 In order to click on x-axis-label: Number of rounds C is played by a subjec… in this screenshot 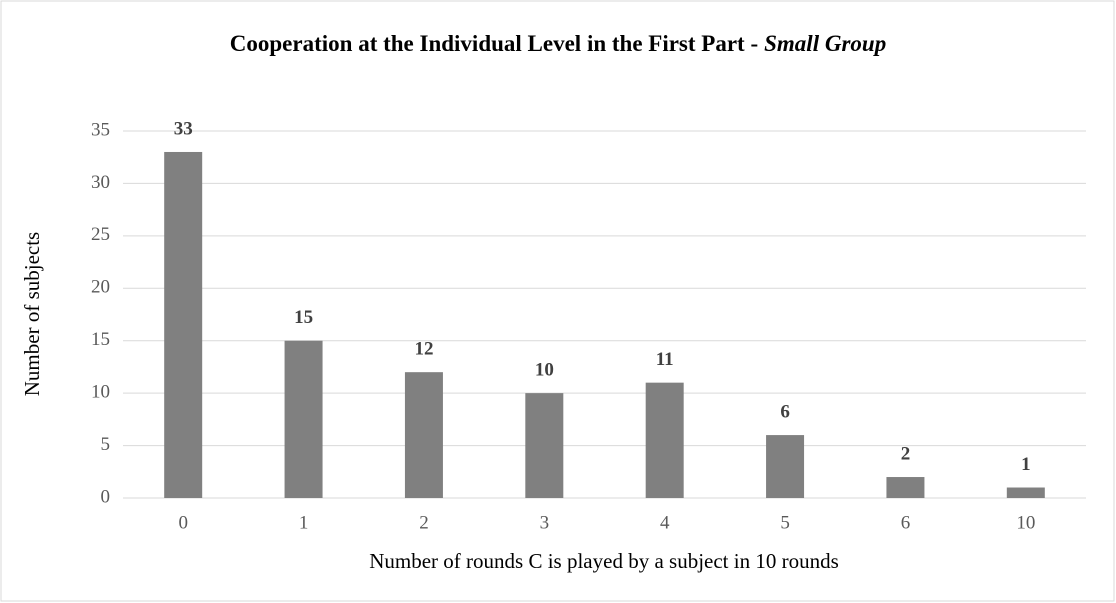, I will do `click(604, 561)`.